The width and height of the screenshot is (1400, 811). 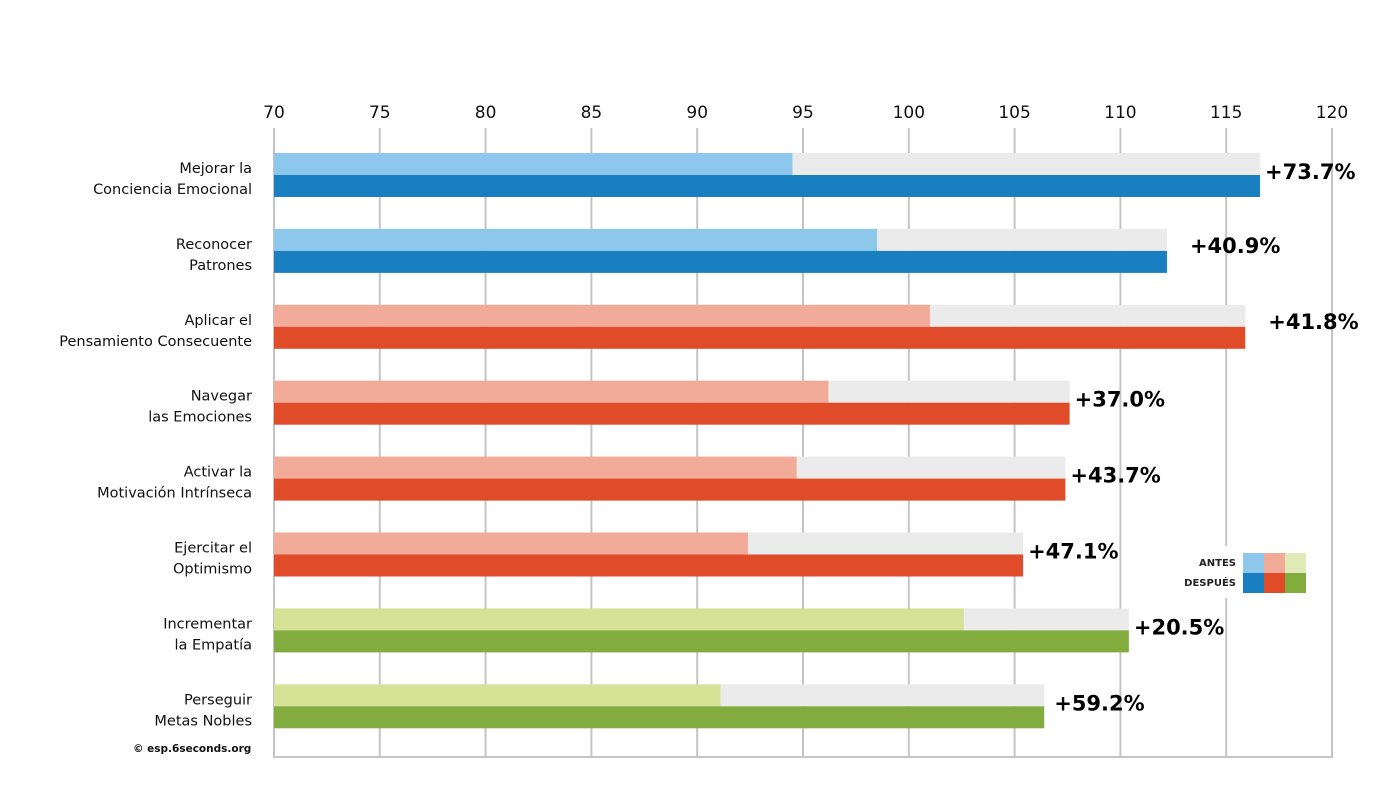 What do you see at coordinates (218, 473) in the screenshot?
I see `category-label-line1: Activar la` at bounding box center [218, 473].